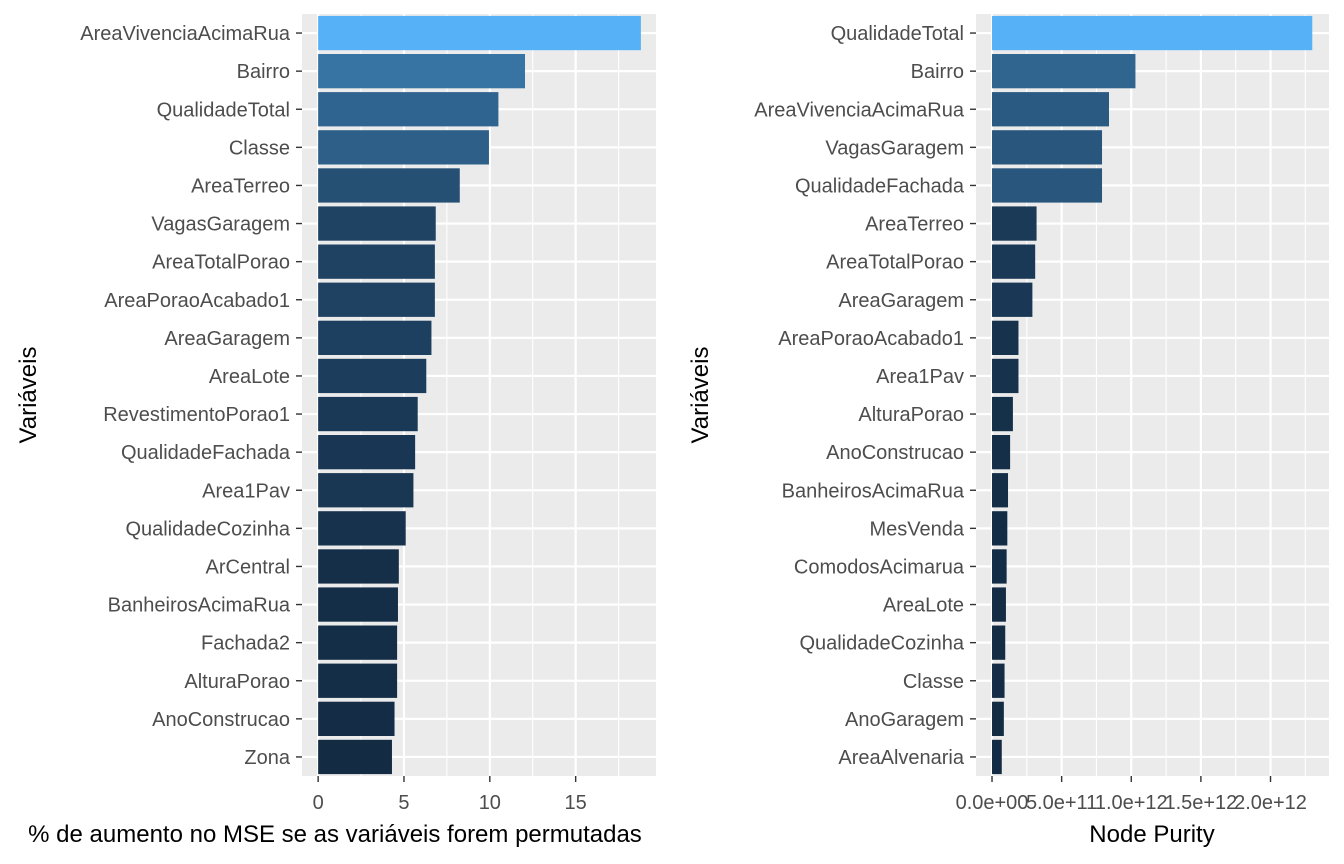 The width and height of the screenshot is (1344, 864). I want to click on purity-category-label: AreaVivenciaAcimaRua, so click(859, 110).